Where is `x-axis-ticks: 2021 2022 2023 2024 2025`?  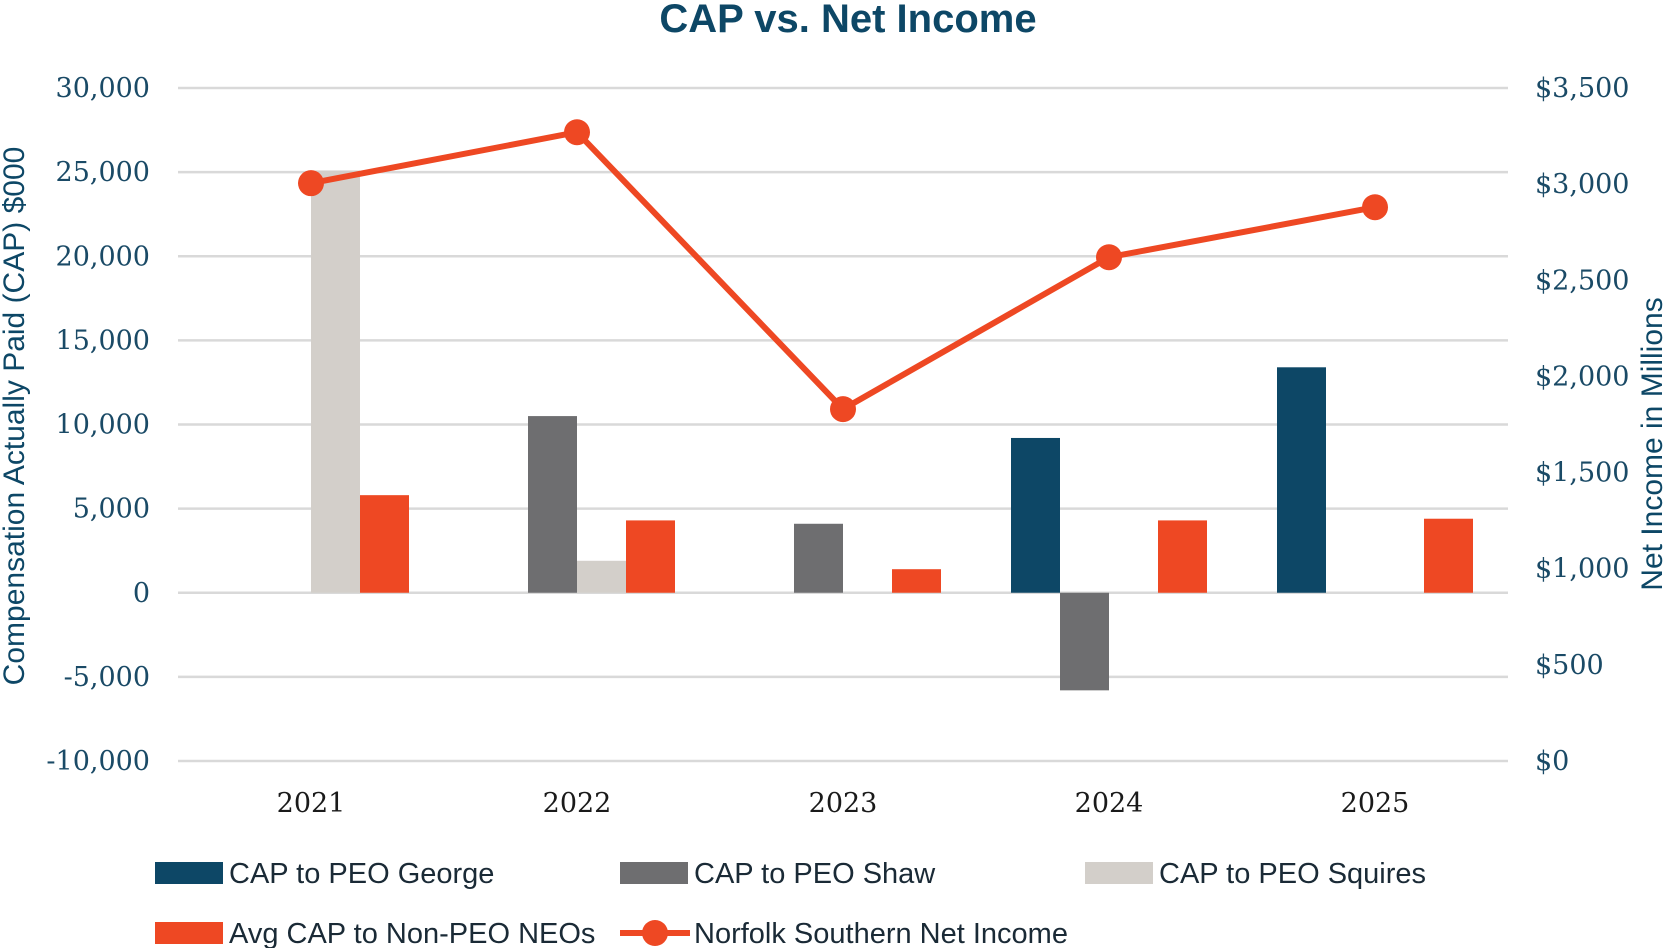
x-axis-ticks: 2021 2022 2023 2024 2025 is located at coordinates (843, 803).